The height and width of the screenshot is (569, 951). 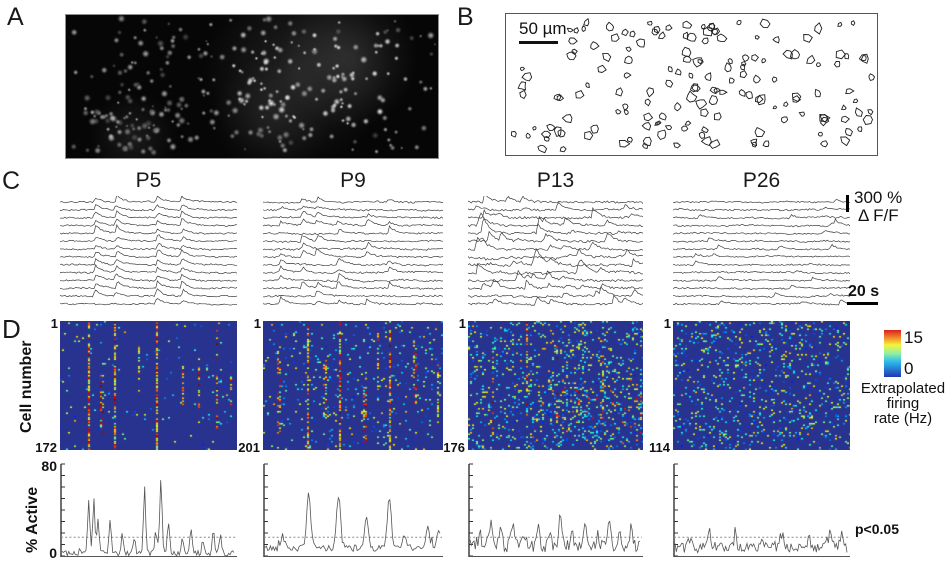 What do you see at coordinates (252, 86) in the screenshot?
I see `calcium-fluorescence-image` at bounding box center [252, 86].